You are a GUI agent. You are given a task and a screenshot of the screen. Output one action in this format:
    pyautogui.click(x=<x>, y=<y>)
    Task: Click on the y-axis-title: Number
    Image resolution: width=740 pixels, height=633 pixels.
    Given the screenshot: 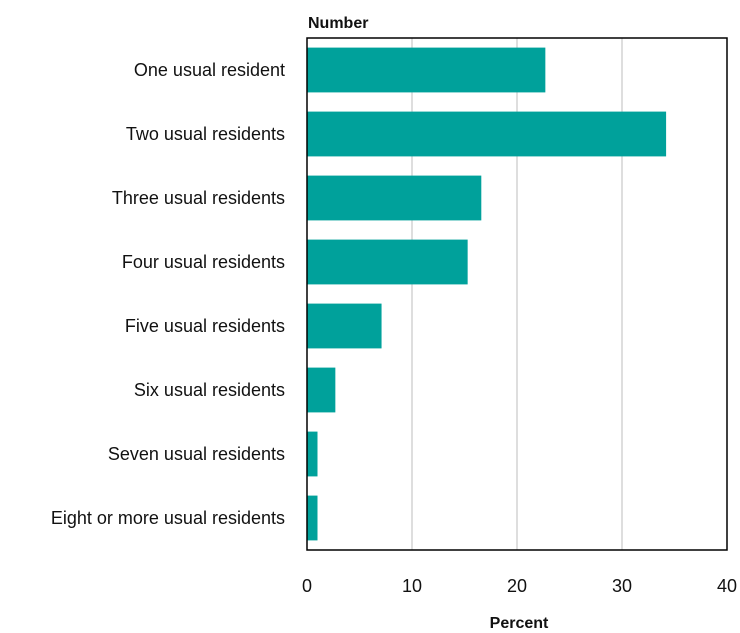 What is the action you would take?
    pyautogui.click(x=338, y=23)
    